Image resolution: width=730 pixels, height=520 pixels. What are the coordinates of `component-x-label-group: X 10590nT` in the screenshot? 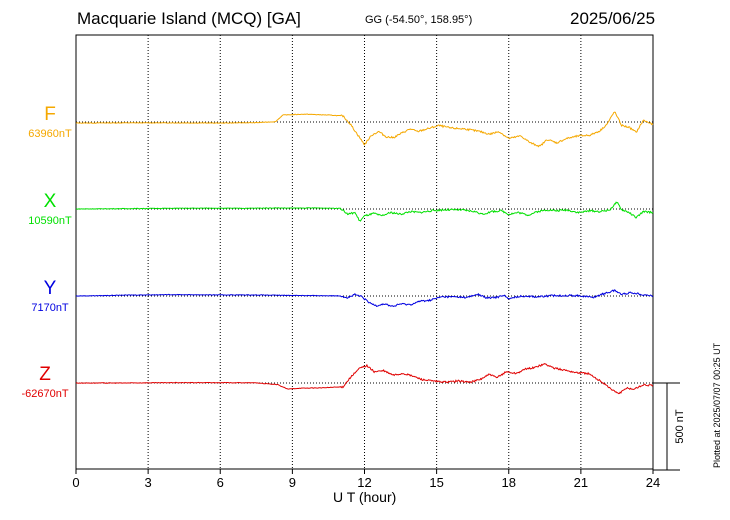 It's located at (50, 209).